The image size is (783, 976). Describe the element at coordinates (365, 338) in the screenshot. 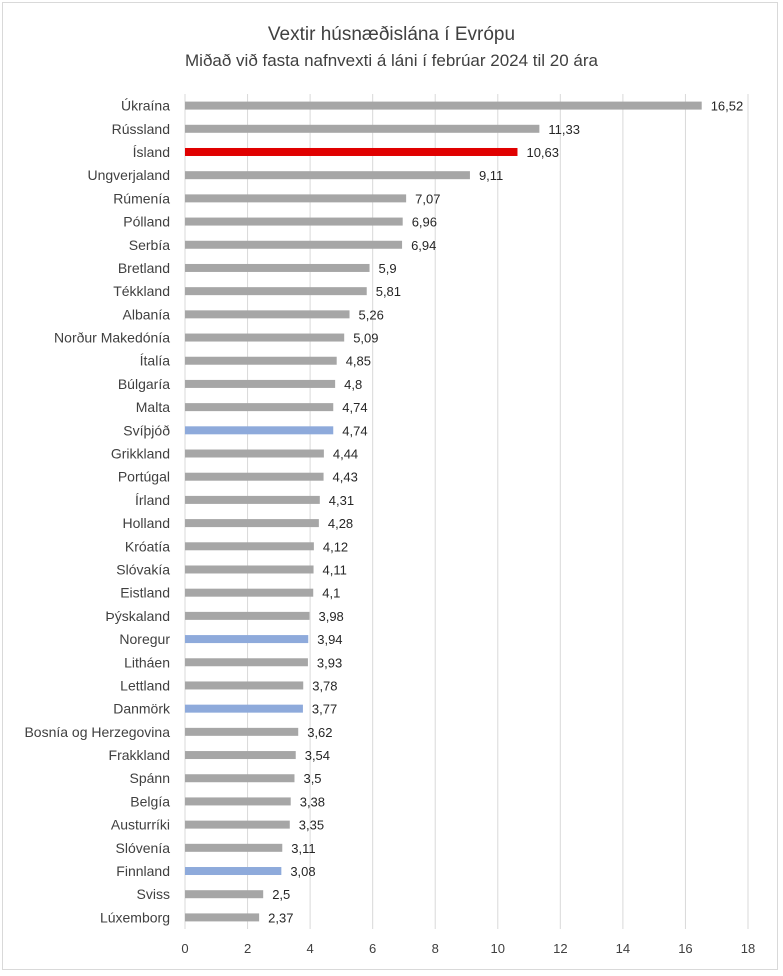

I see `value-label: 5,09` at that location.